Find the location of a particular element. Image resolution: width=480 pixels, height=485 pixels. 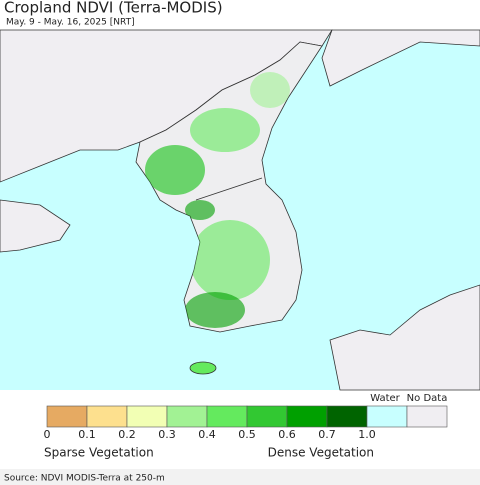

border is located at coordinates (229, 189).